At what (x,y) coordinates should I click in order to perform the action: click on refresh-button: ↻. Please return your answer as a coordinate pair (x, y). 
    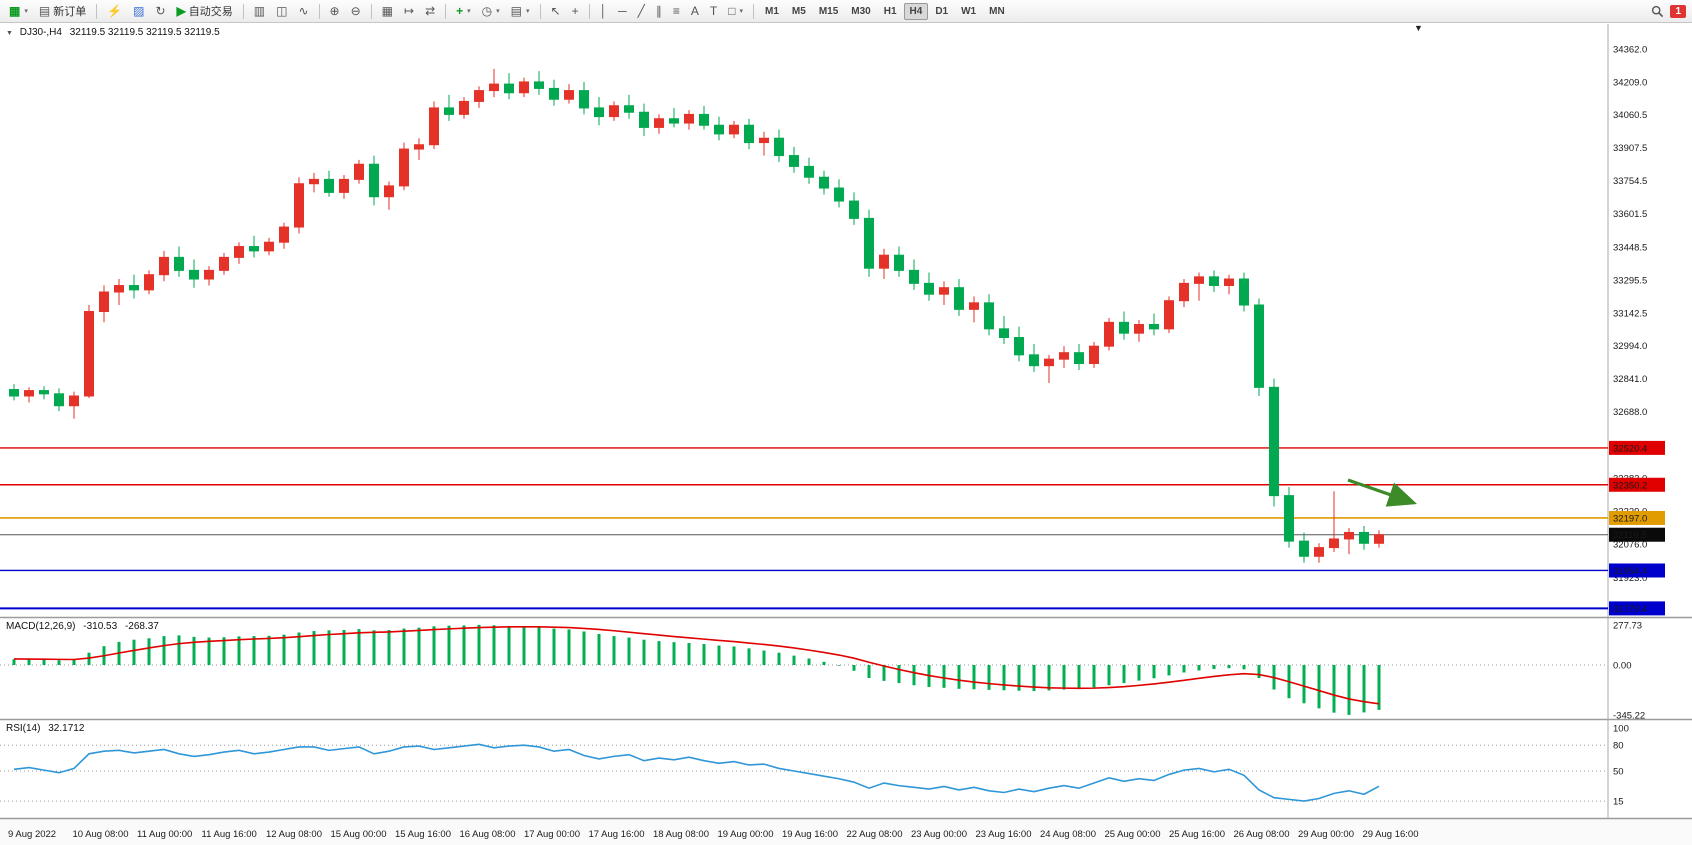
    Looking at the image, I should click on (161, 11).